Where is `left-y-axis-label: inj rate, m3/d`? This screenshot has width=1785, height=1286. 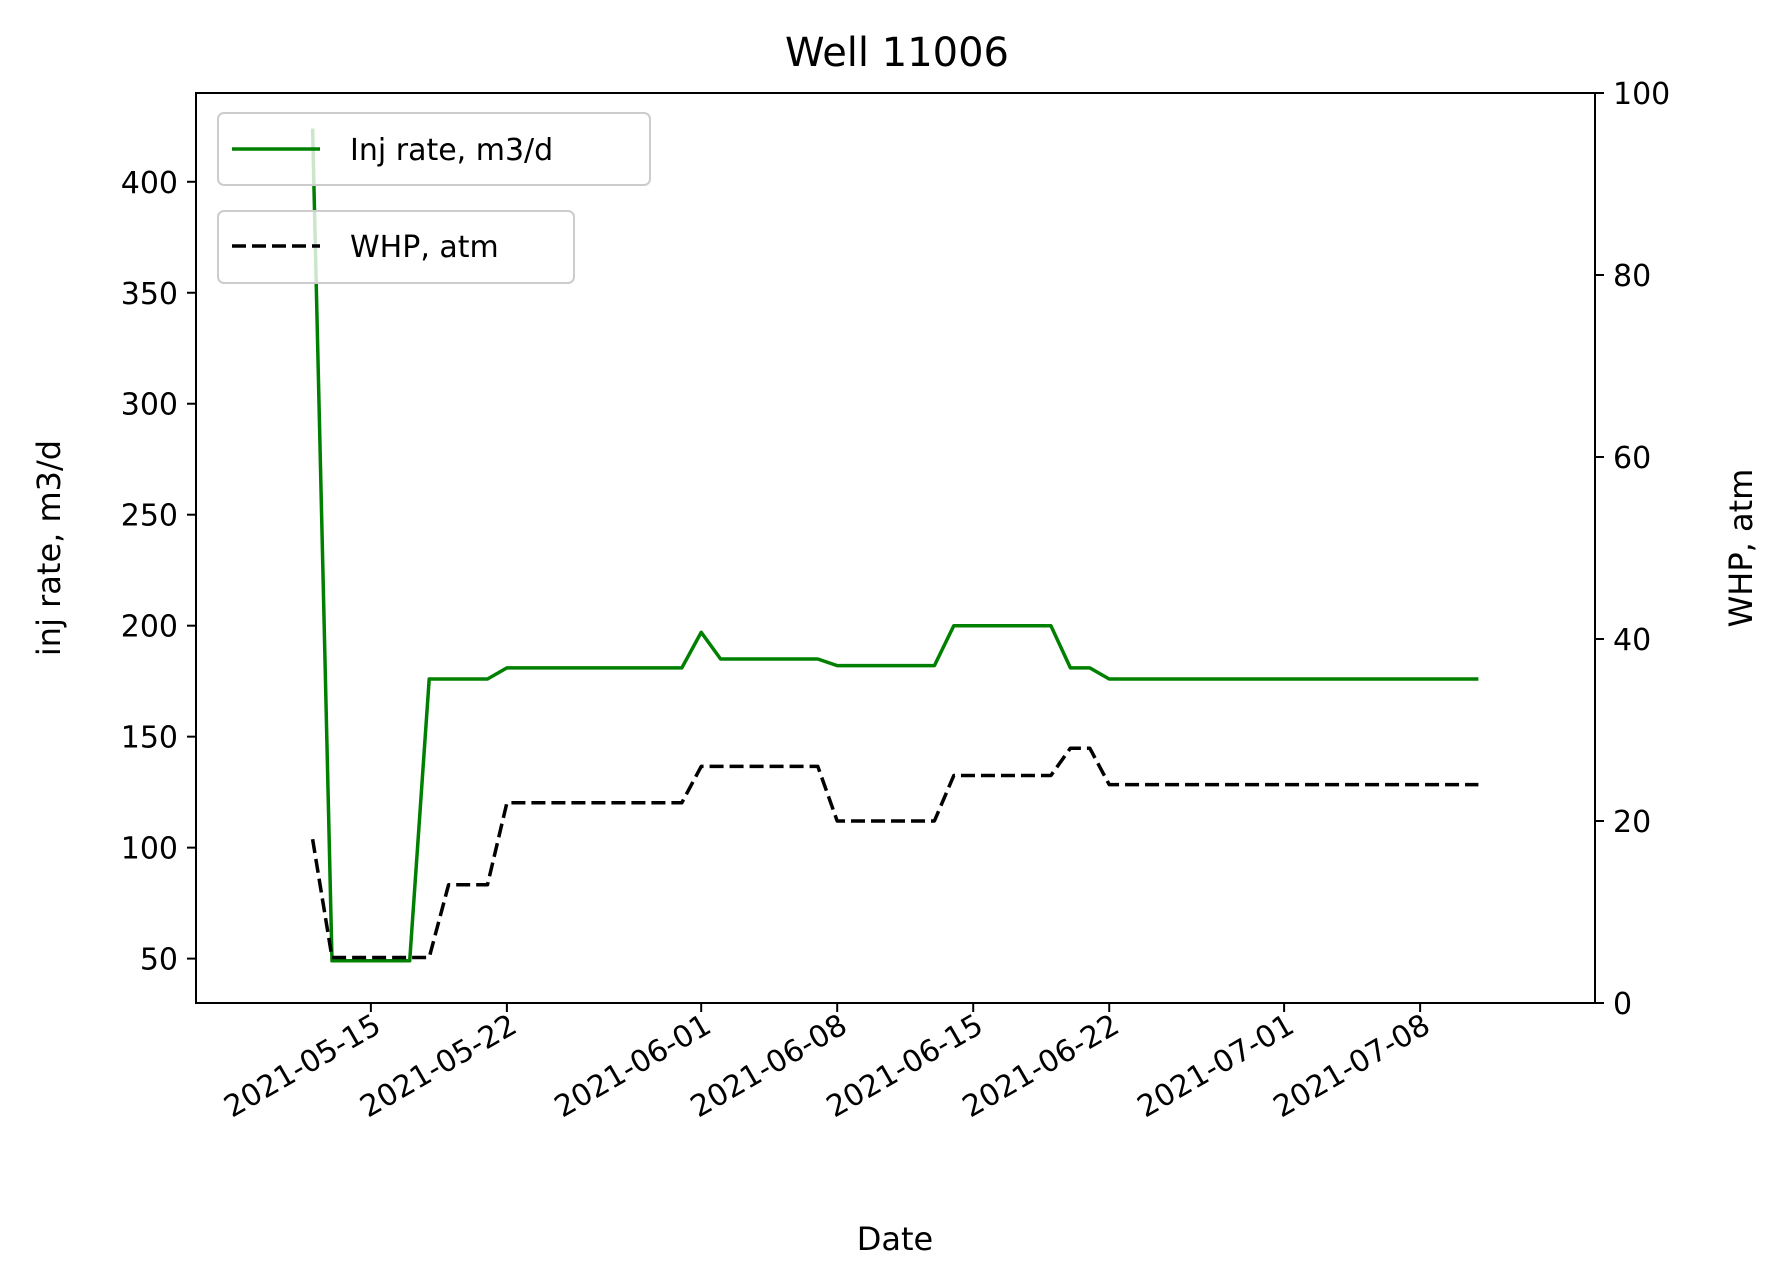
left-y-axis-label: inj rate, m3/d is located at coordinates (49, 548).